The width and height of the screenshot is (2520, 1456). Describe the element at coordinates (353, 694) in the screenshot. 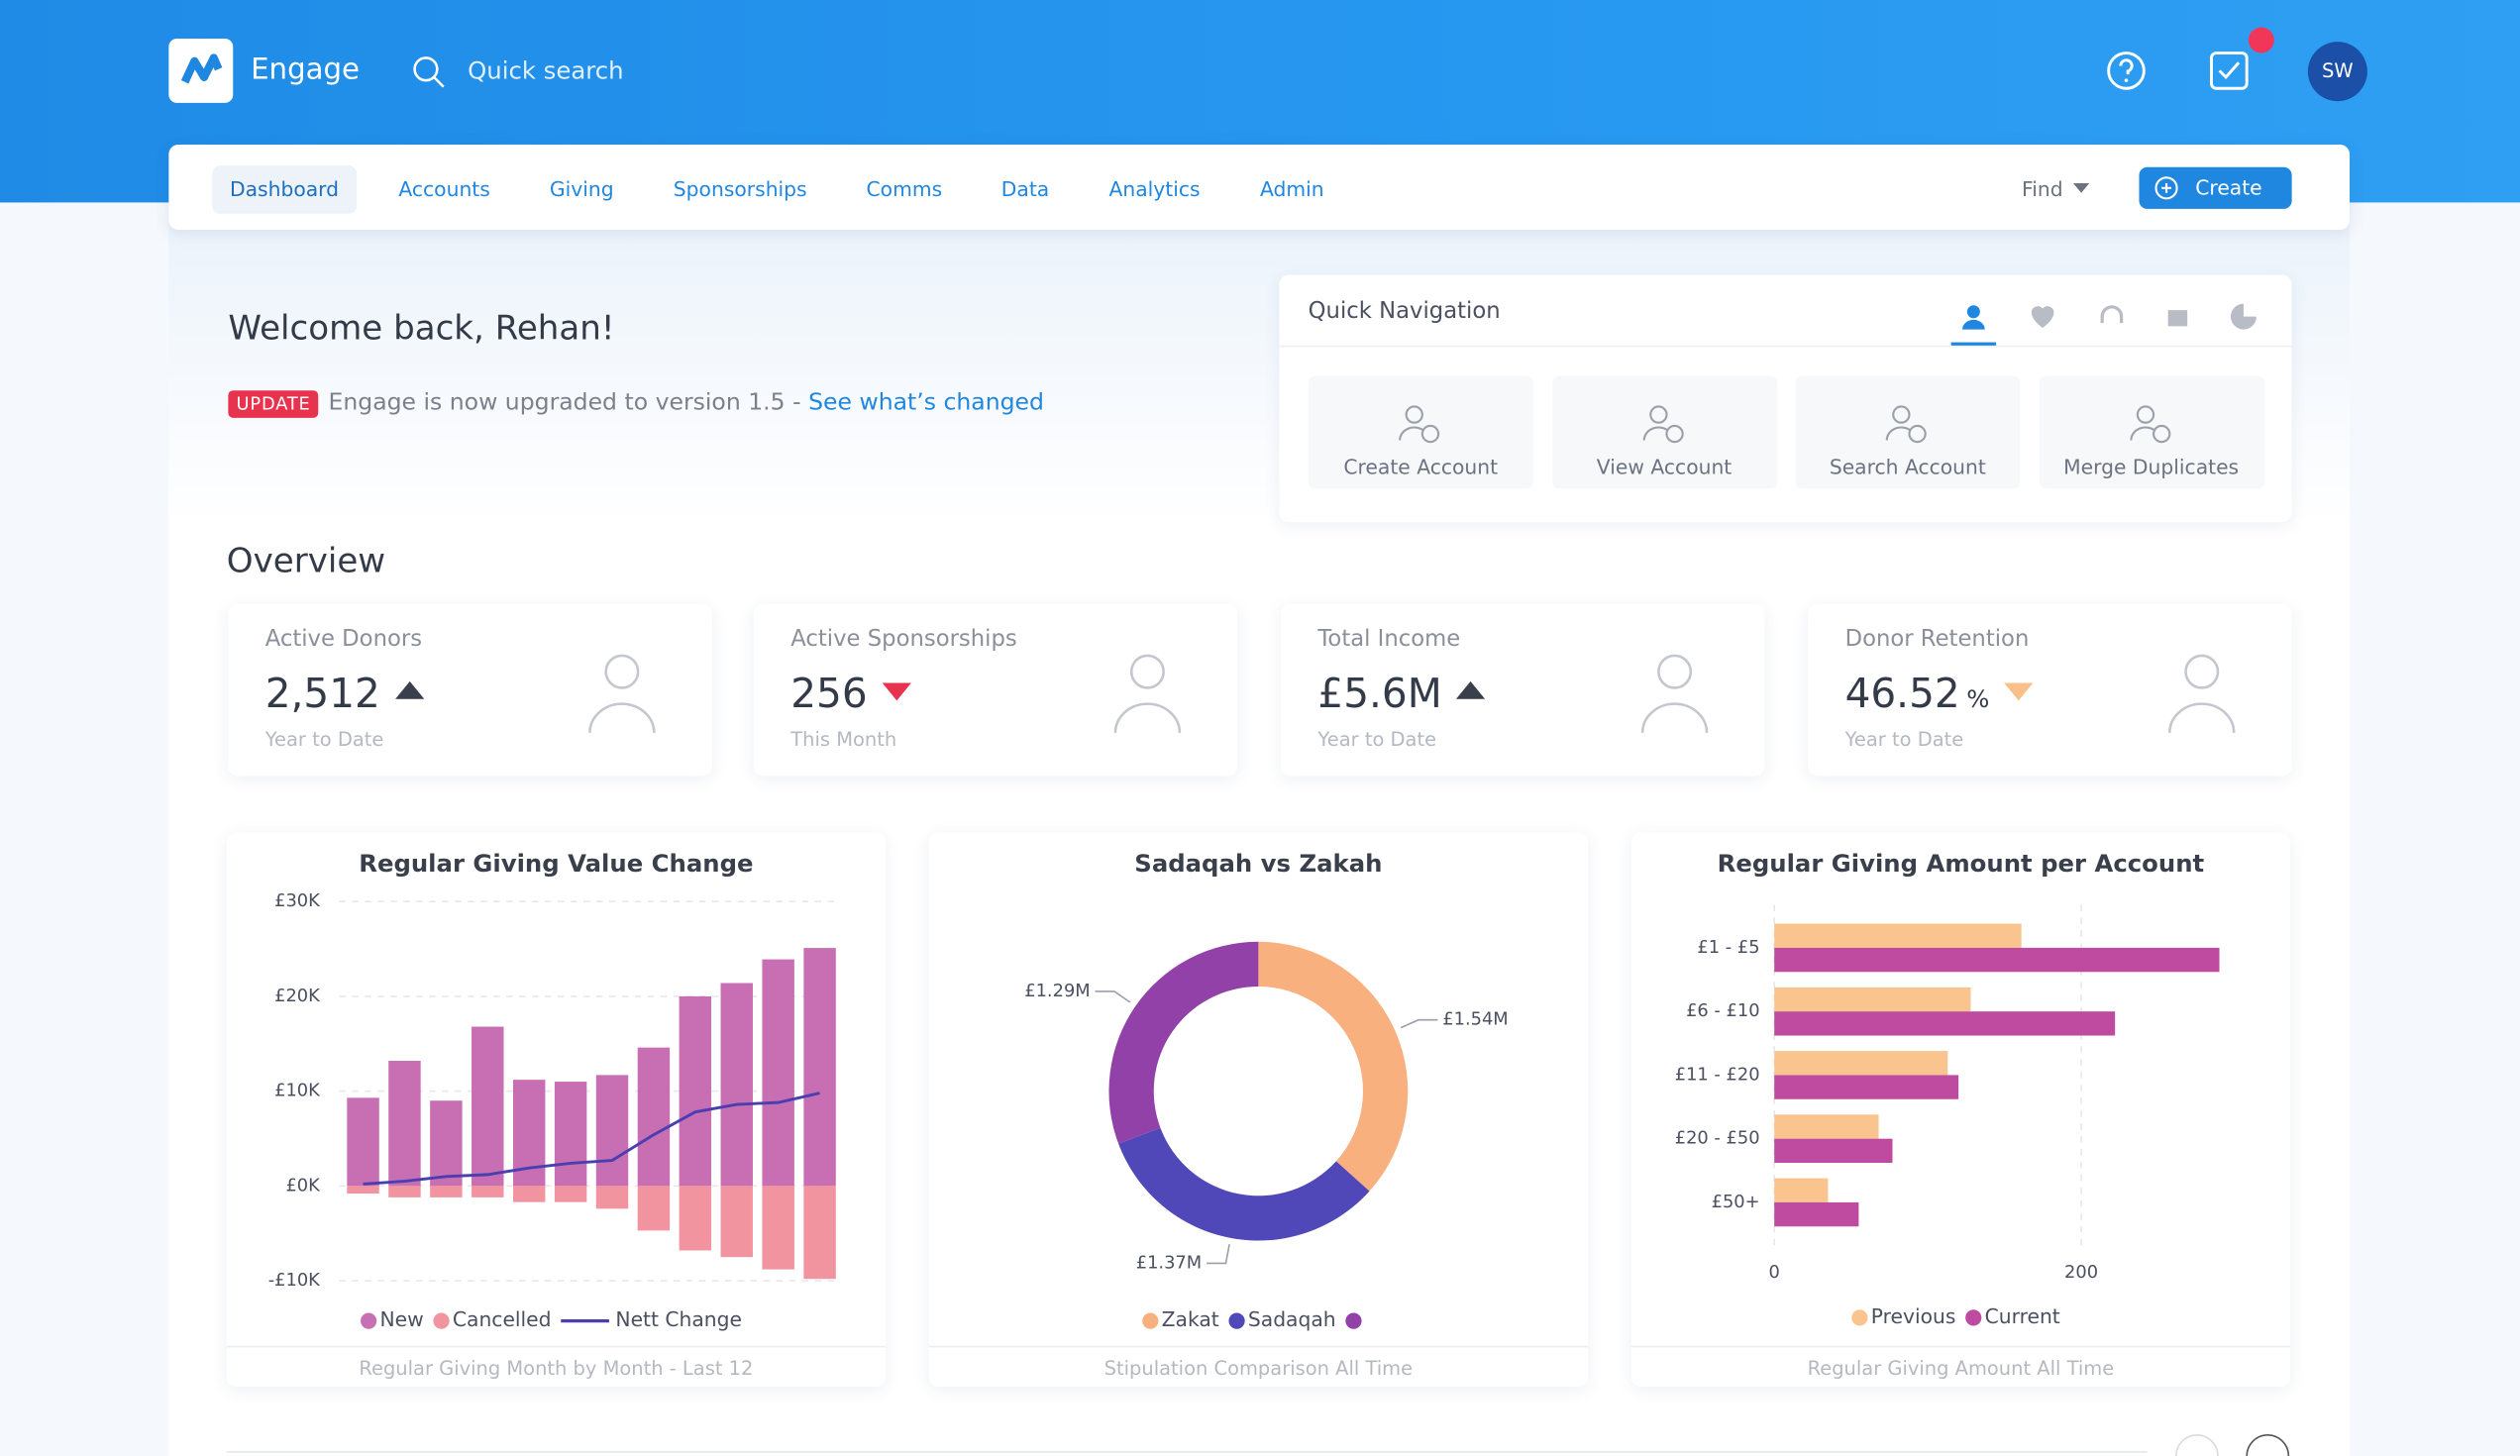

I see `stat-row: 2,512` at that location.